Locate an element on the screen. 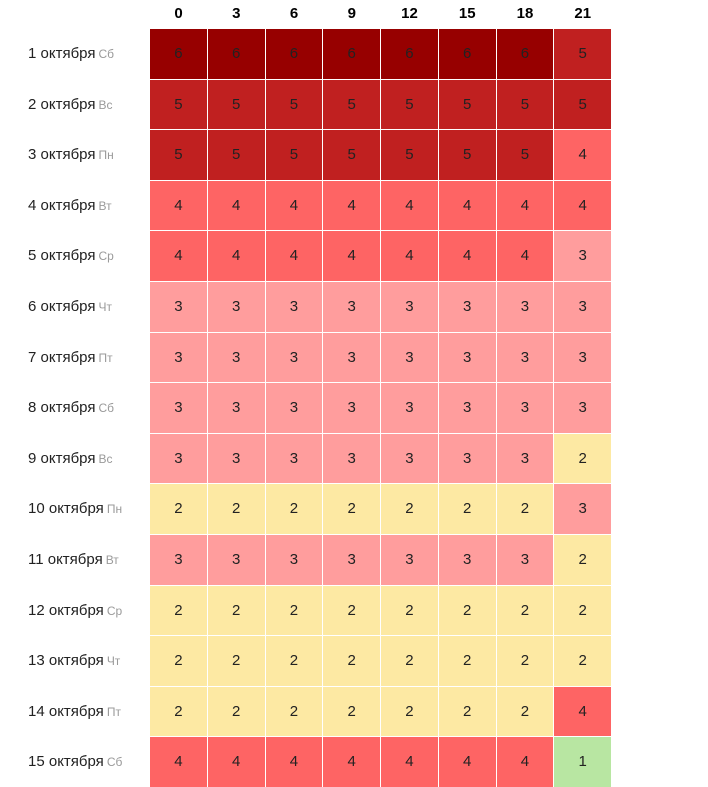 The width and height of the screenshot is (708, 787). date-label: 5 октября is located at coordinates (62, 256).